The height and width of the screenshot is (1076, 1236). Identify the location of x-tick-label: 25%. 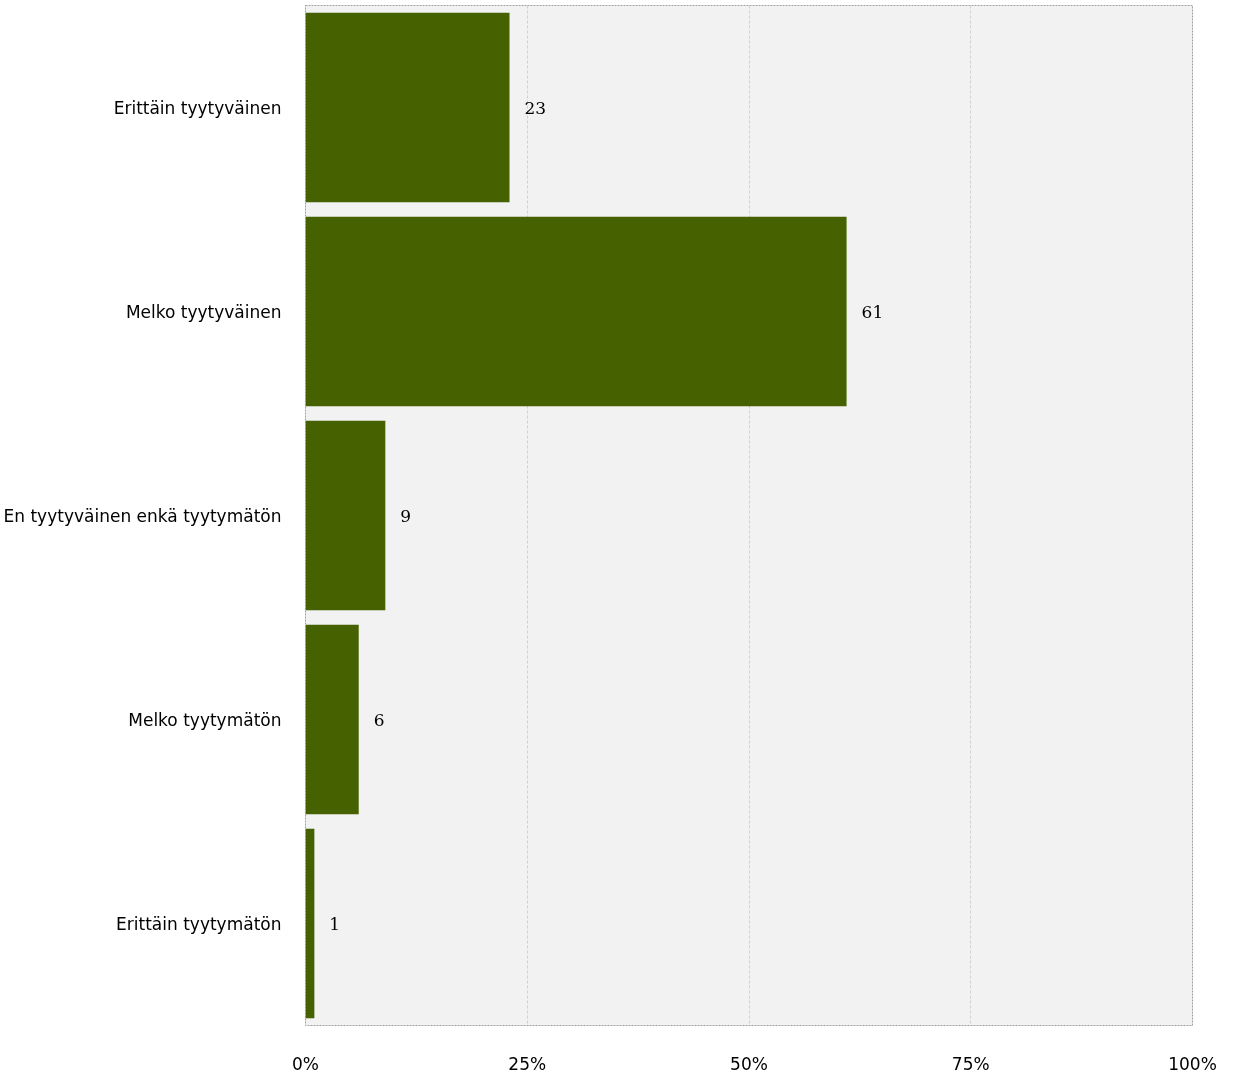
(527, 1063).